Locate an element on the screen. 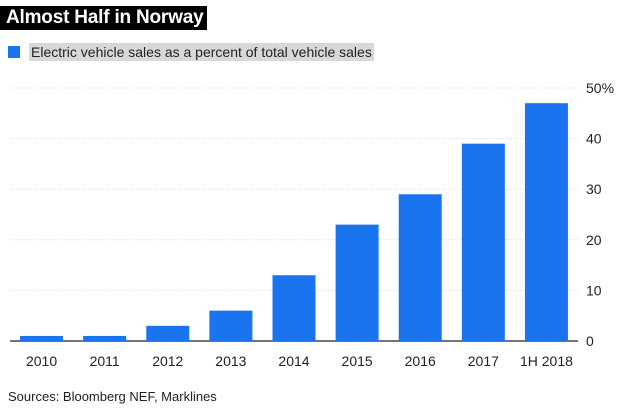 The image size is (624, 416). bar-1h-2018 is located at coordinates (546, 222).